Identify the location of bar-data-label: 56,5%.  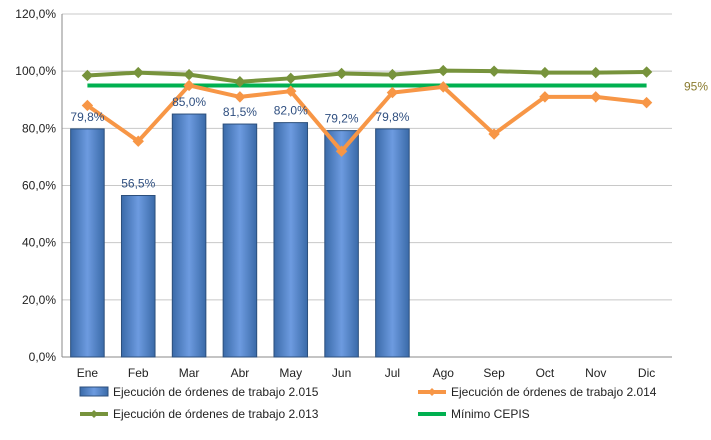
(138, 184).